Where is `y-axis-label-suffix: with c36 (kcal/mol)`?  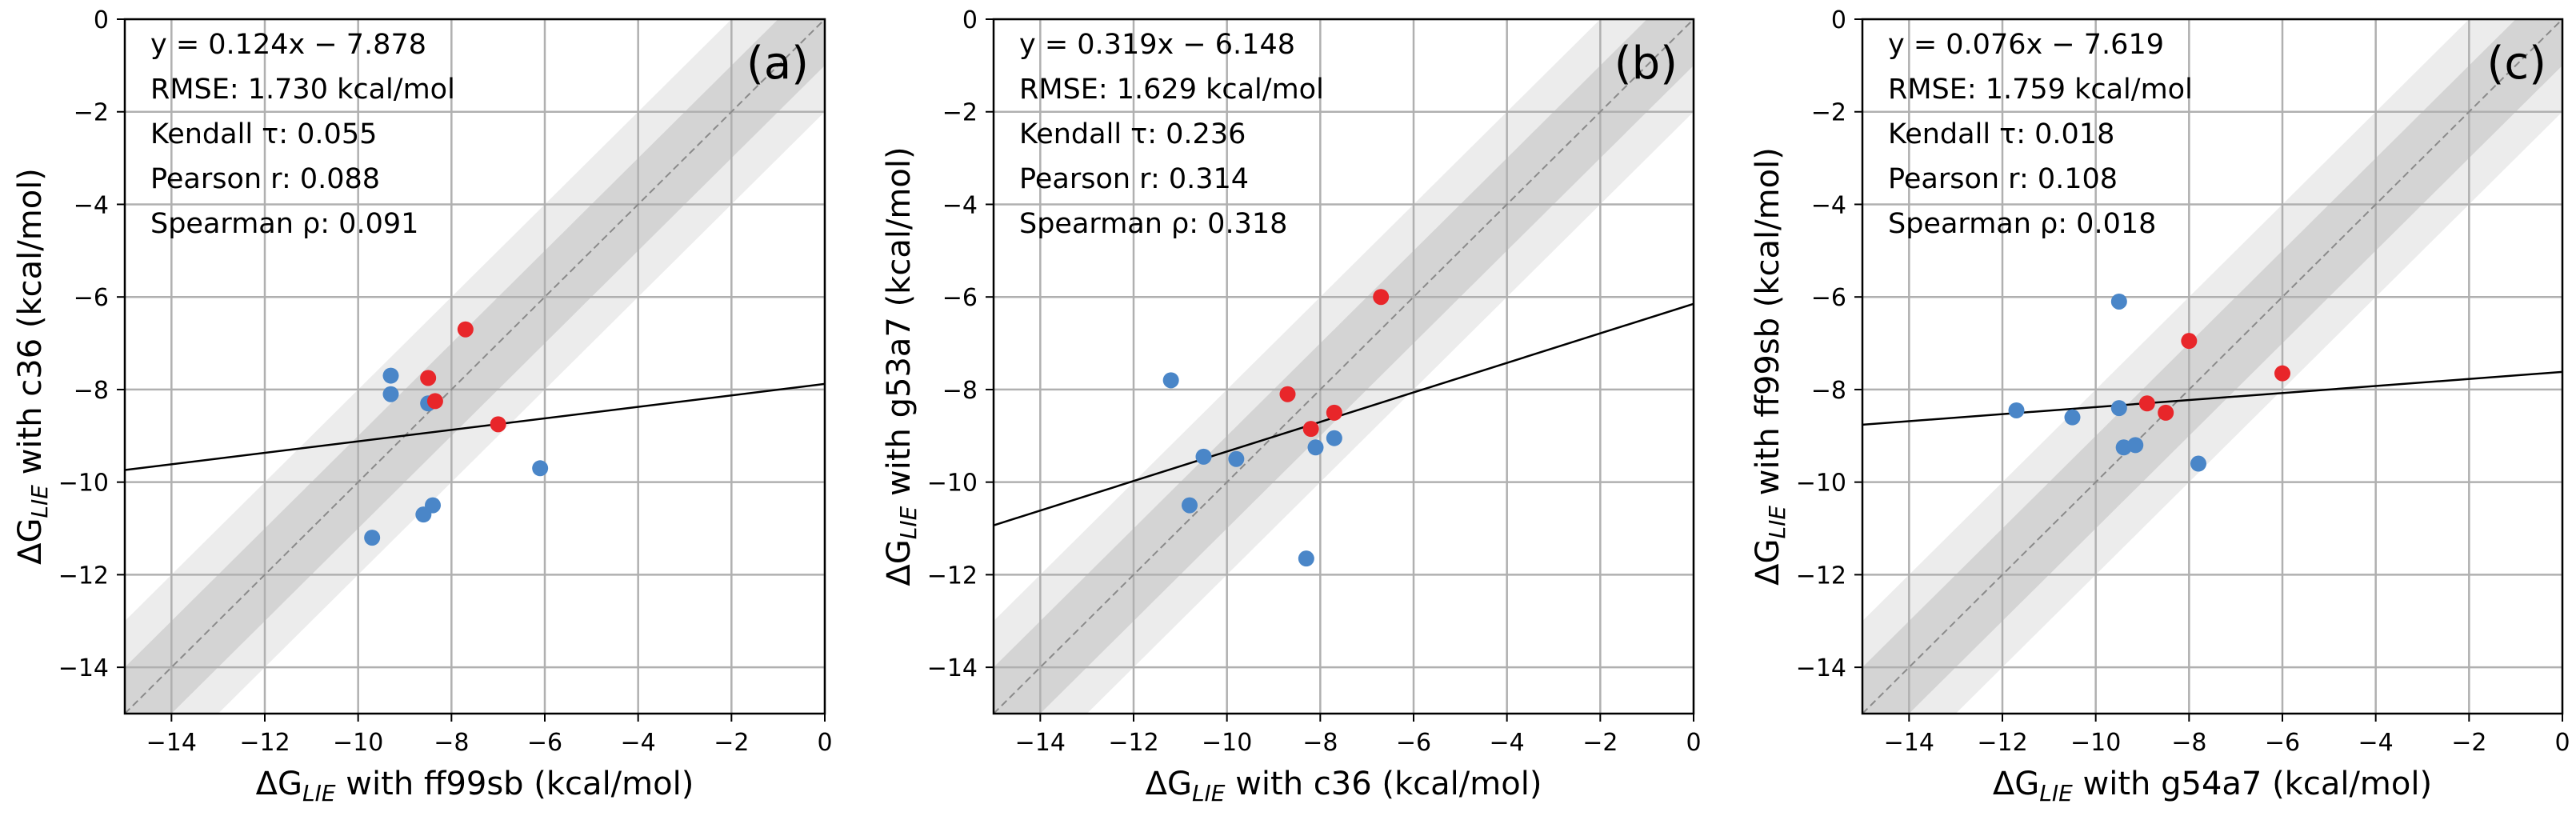 y-axis-label-suffix: with c36 (kcal/mol) is located at coordinates (30, 326).